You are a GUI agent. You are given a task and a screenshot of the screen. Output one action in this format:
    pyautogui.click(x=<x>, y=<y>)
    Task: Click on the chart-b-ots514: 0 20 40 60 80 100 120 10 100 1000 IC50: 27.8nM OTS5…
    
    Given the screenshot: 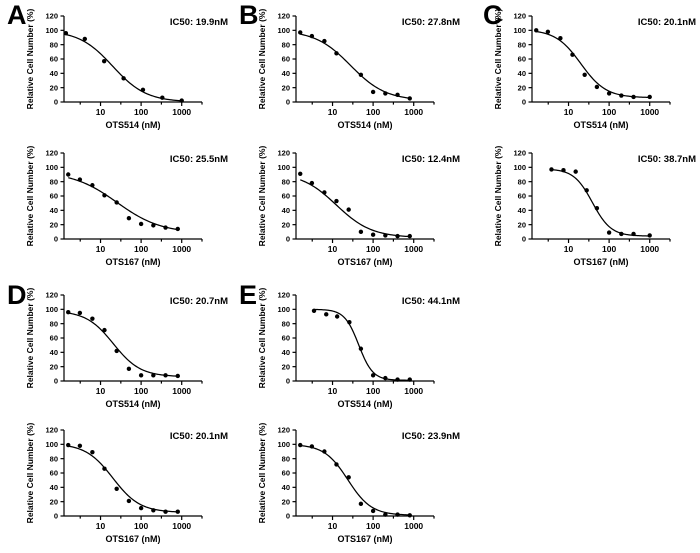 What is the action you would take?
    pyautogui.click(x=361, y=74)
    